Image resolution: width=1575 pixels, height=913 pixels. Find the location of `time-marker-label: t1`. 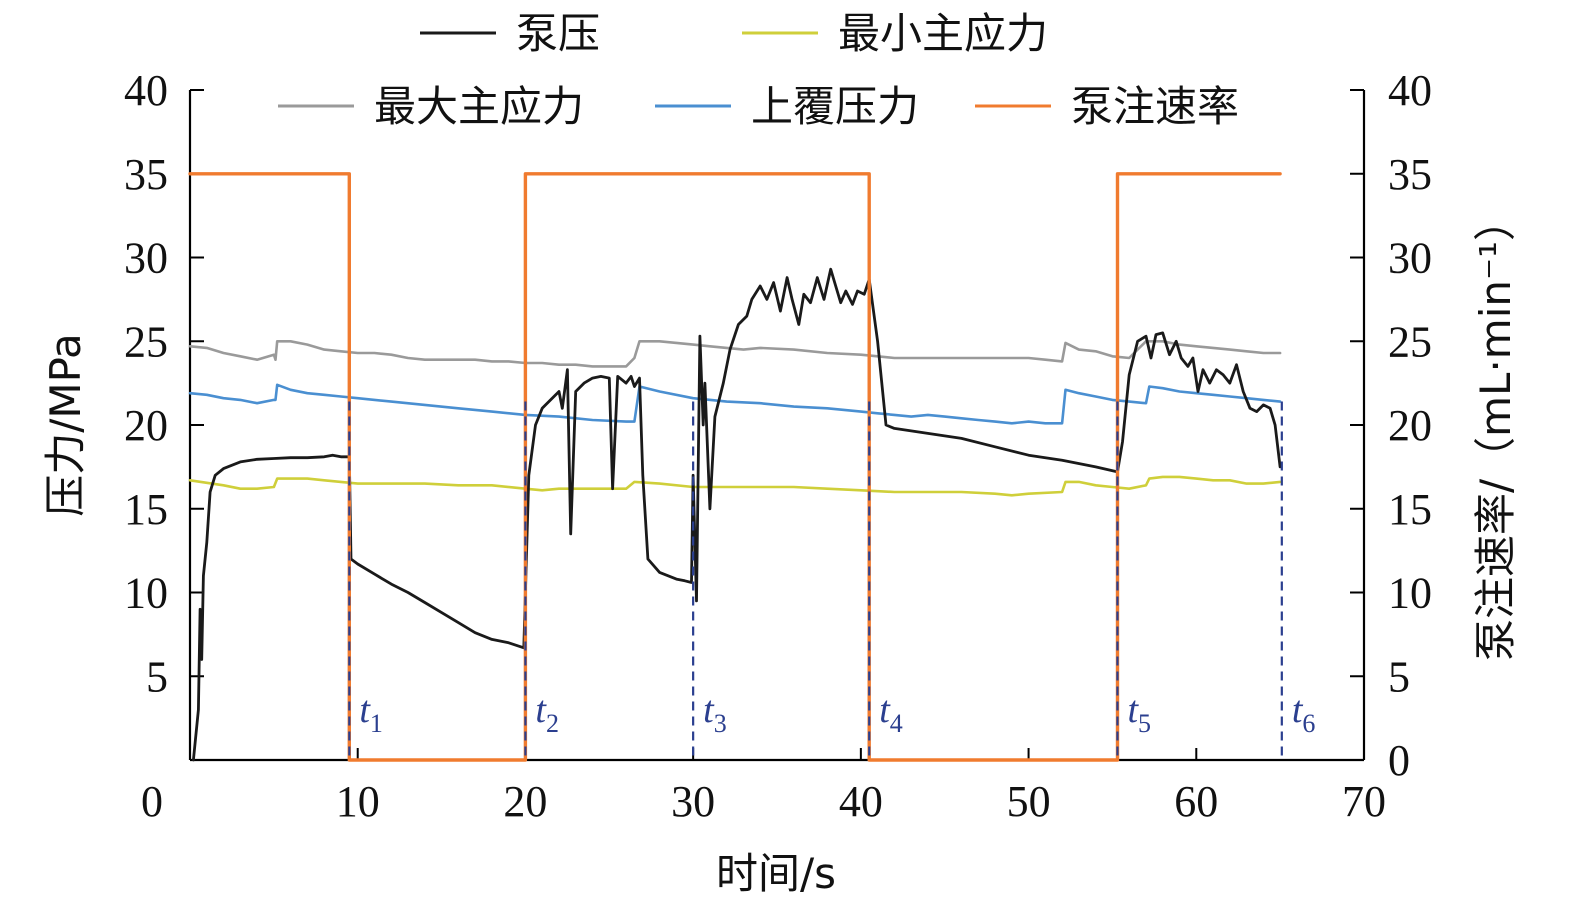

time-marker-label: t1 is located at coordinates (371, 713).